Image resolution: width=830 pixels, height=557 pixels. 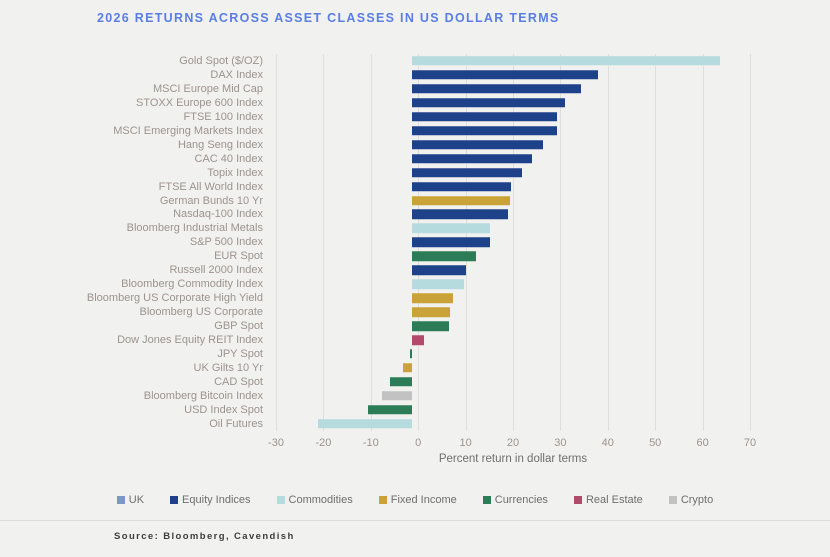 What do you see at coordinates (614, 500) in the screenshot?
I see `legend-label: Real Estate` at bounding box center [614, 500].